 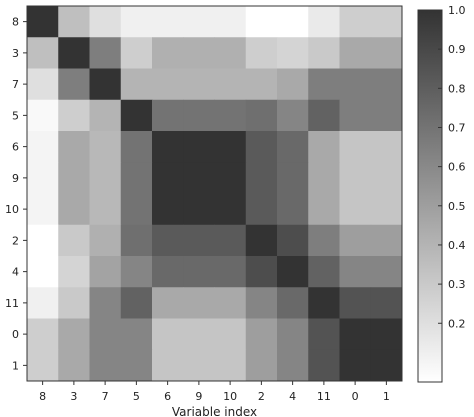 I want to click on y-tick-label: 5, so click(x=15, y=115).